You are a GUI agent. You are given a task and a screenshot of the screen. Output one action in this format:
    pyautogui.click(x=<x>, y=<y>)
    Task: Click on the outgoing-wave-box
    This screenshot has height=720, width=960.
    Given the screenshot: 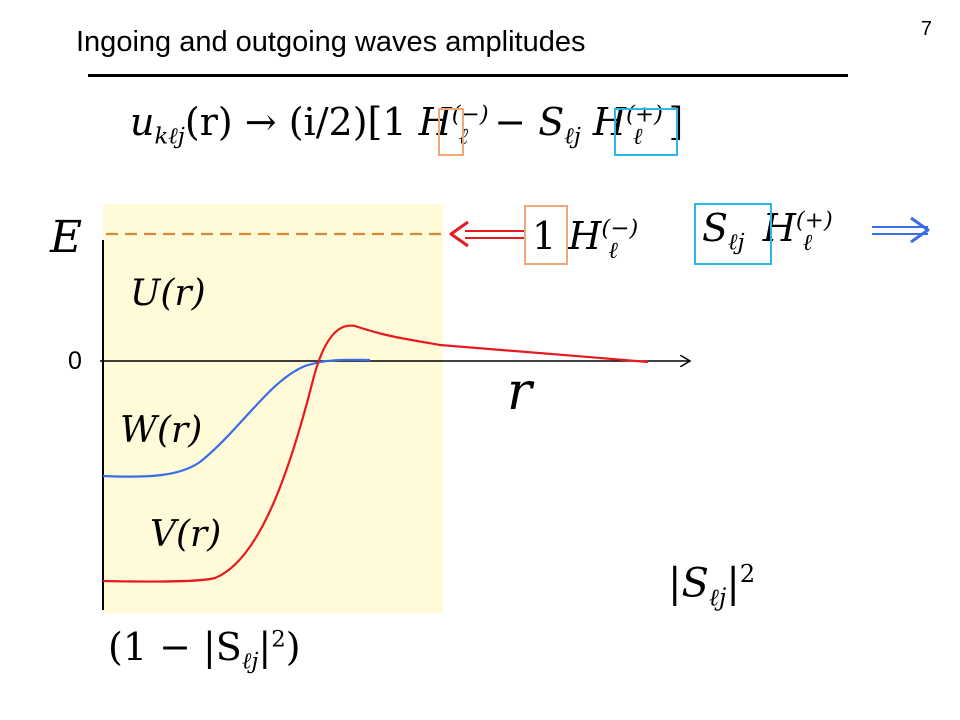 What is the action you would take?
    pyautogui.click(x=733, y=234)
    